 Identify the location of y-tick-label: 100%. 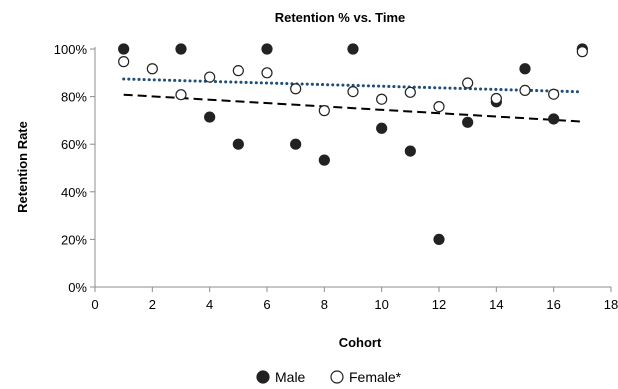
(71, 49).